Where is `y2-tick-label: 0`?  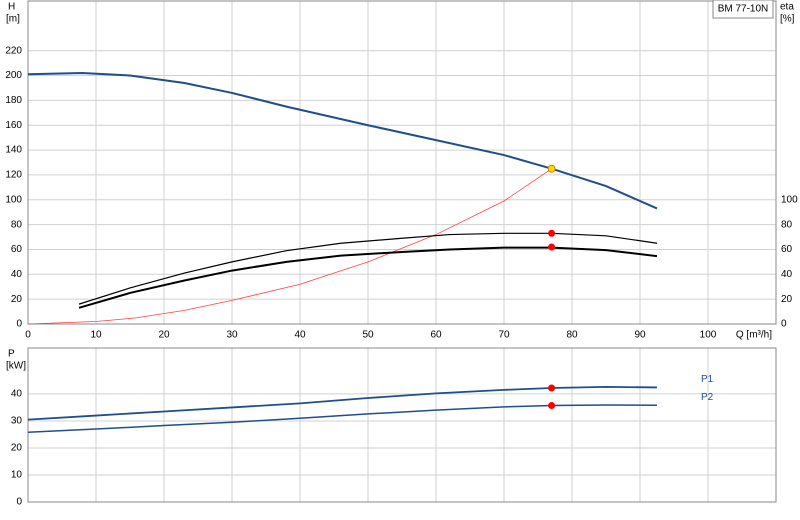 y2-tick-label: 0 is located at coordinates (784, 324).